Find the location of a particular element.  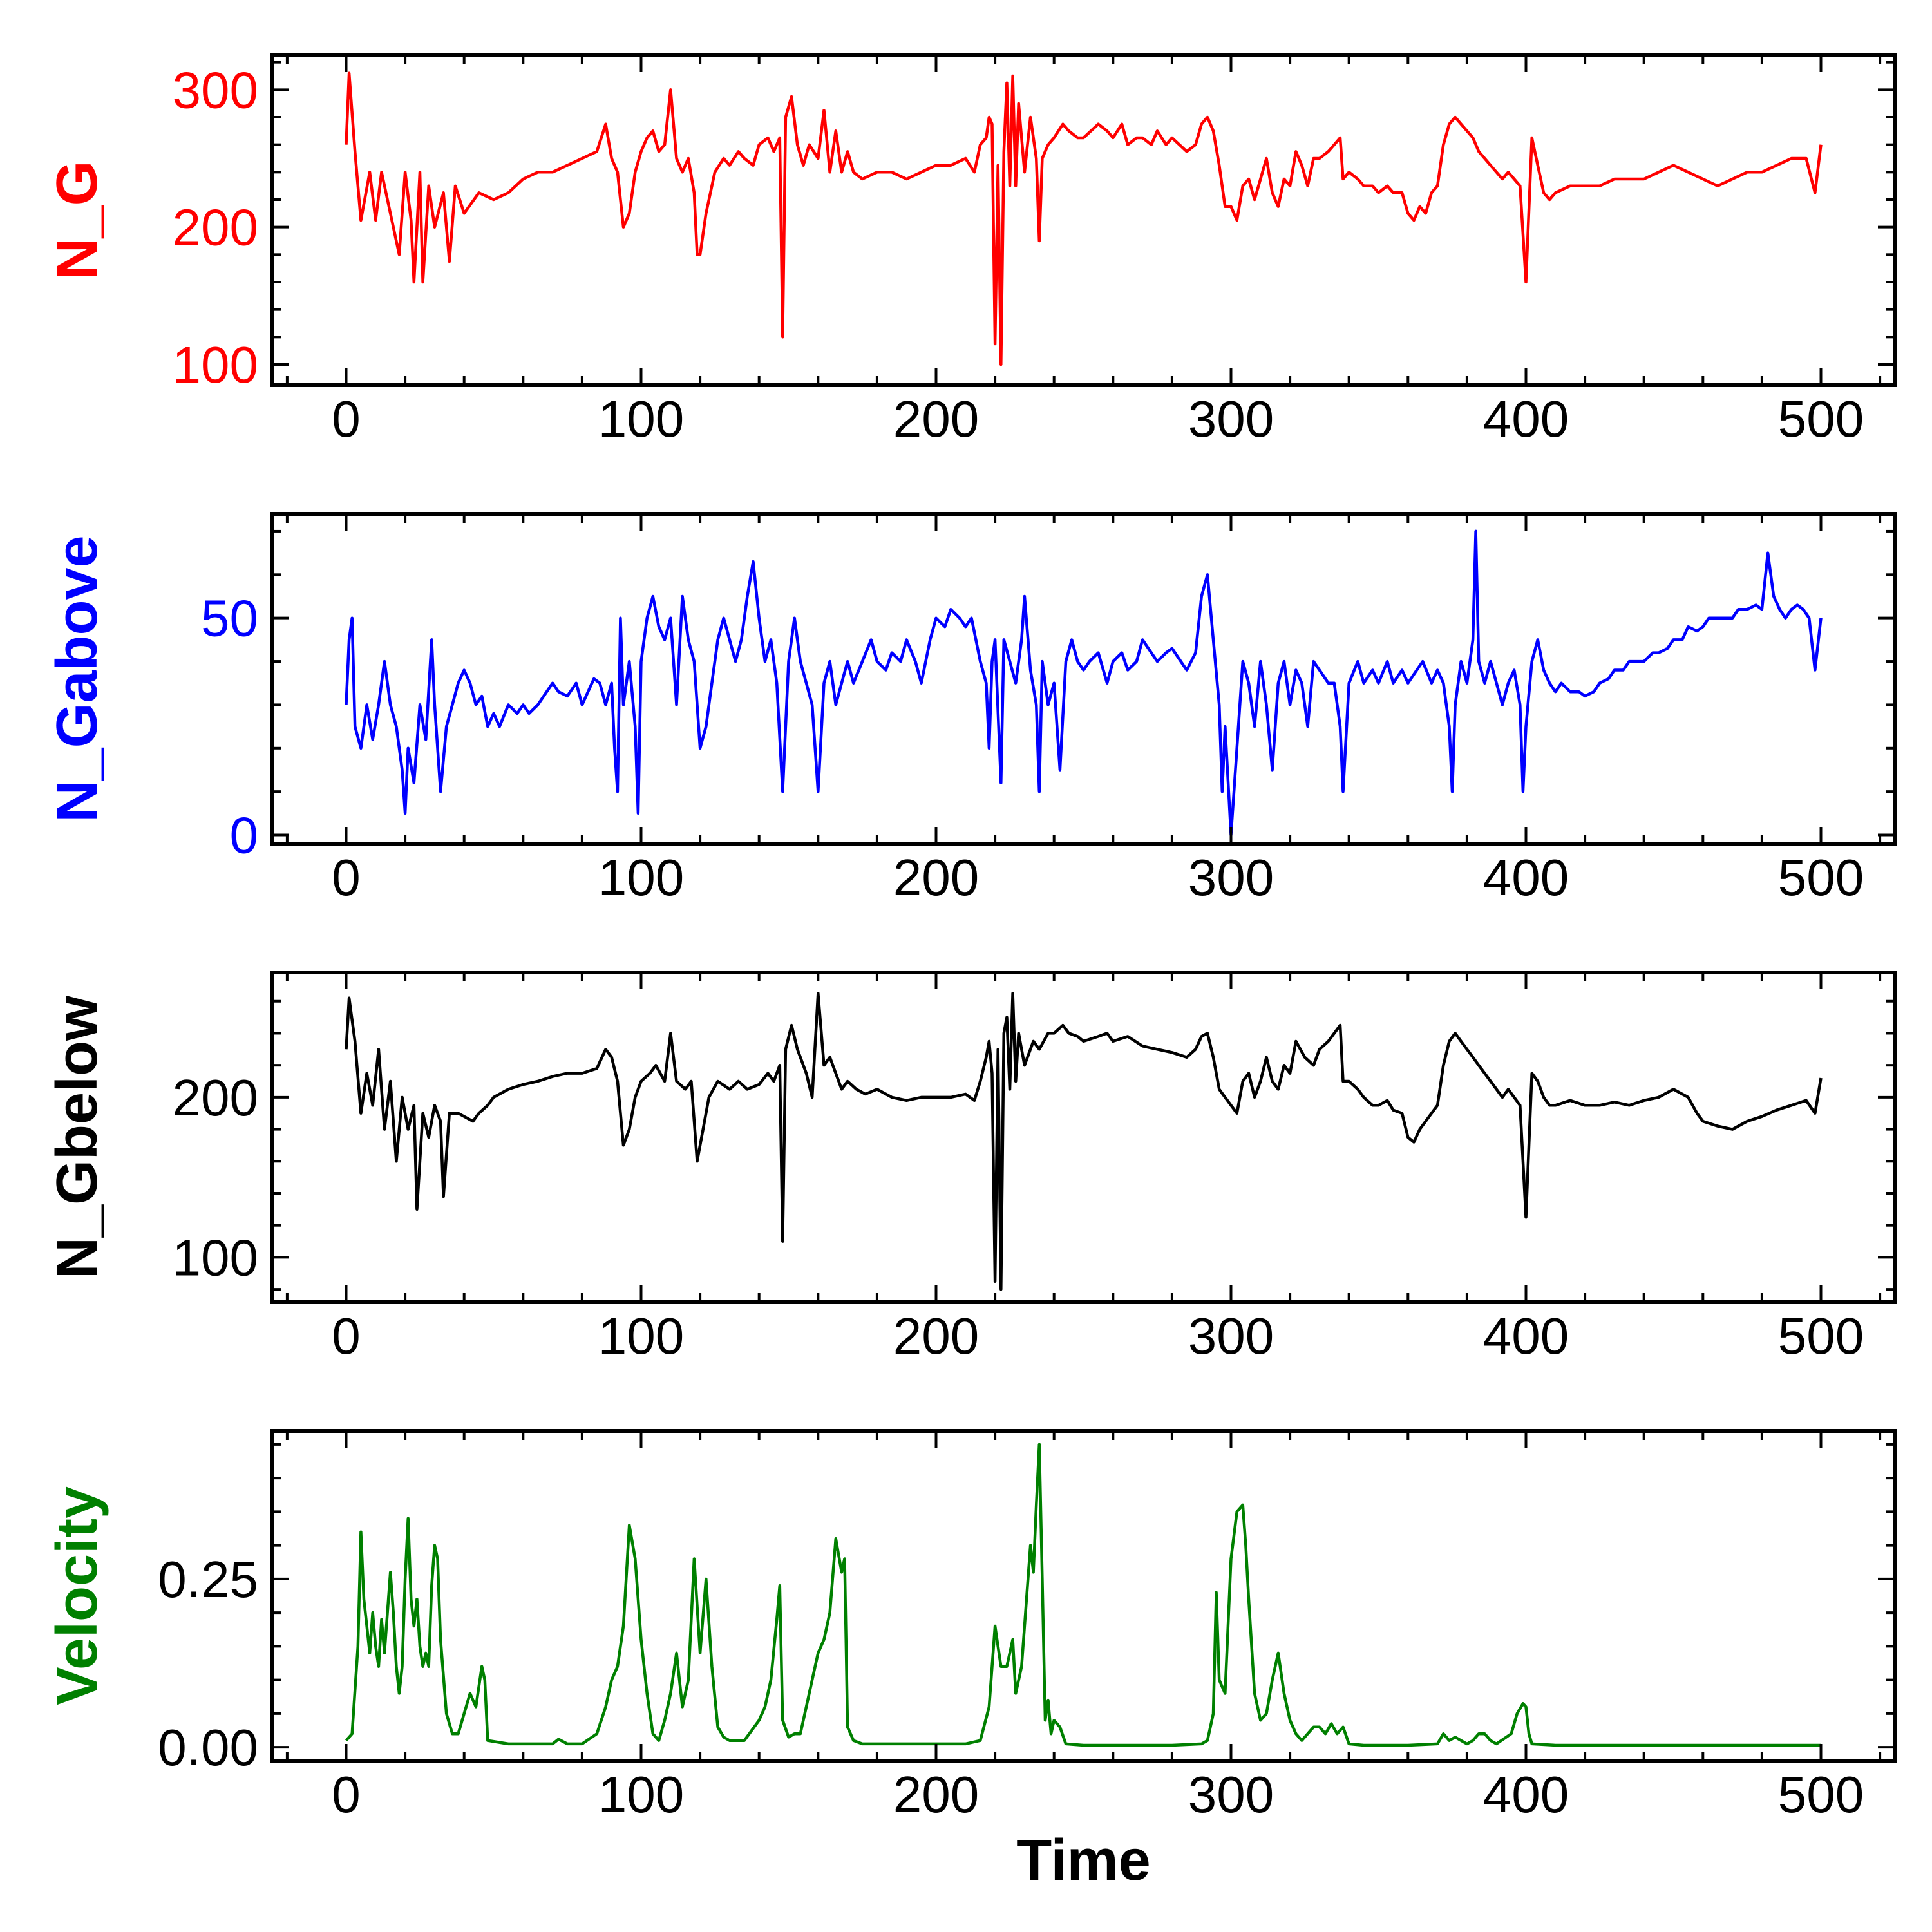

series-line-n-gabove is located at coordinates (1084, 683).